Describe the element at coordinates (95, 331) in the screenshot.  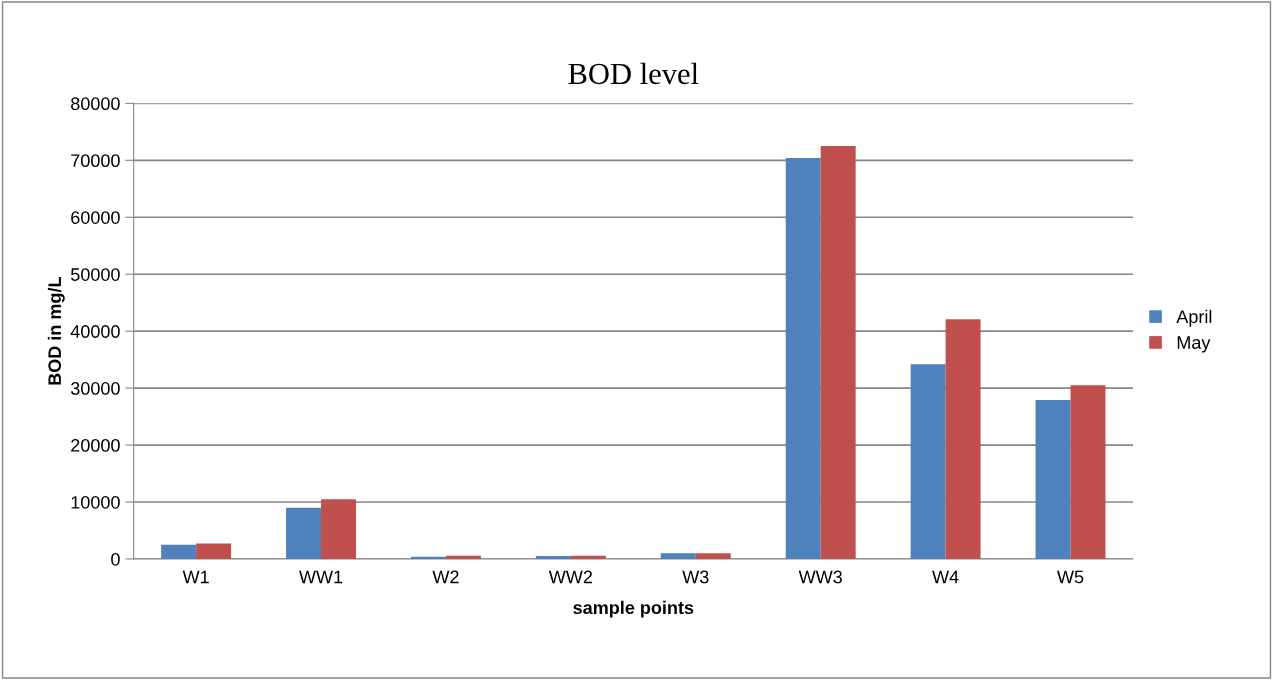
I see `y-tick-label: 40000` at that location.